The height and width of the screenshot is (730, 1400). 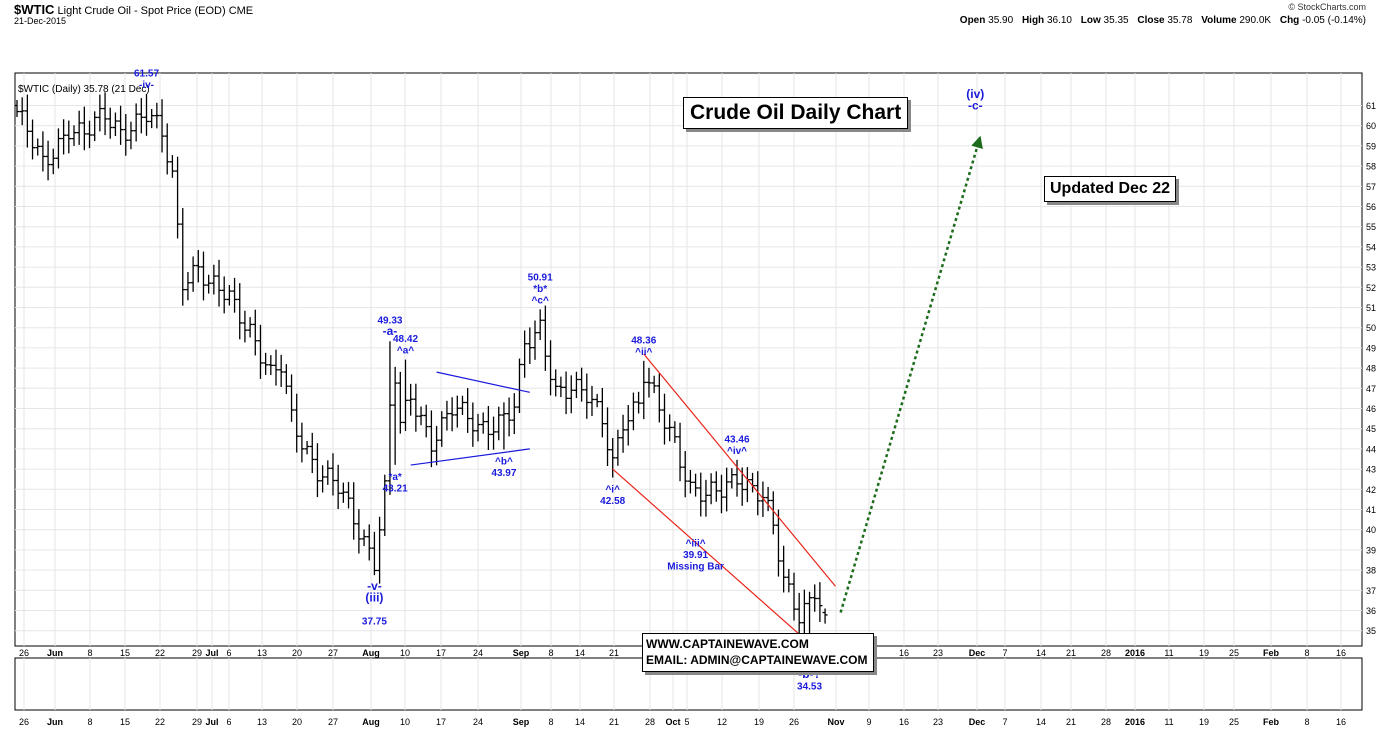 I want to click on projection-arrow, so click(x=910, y=374).